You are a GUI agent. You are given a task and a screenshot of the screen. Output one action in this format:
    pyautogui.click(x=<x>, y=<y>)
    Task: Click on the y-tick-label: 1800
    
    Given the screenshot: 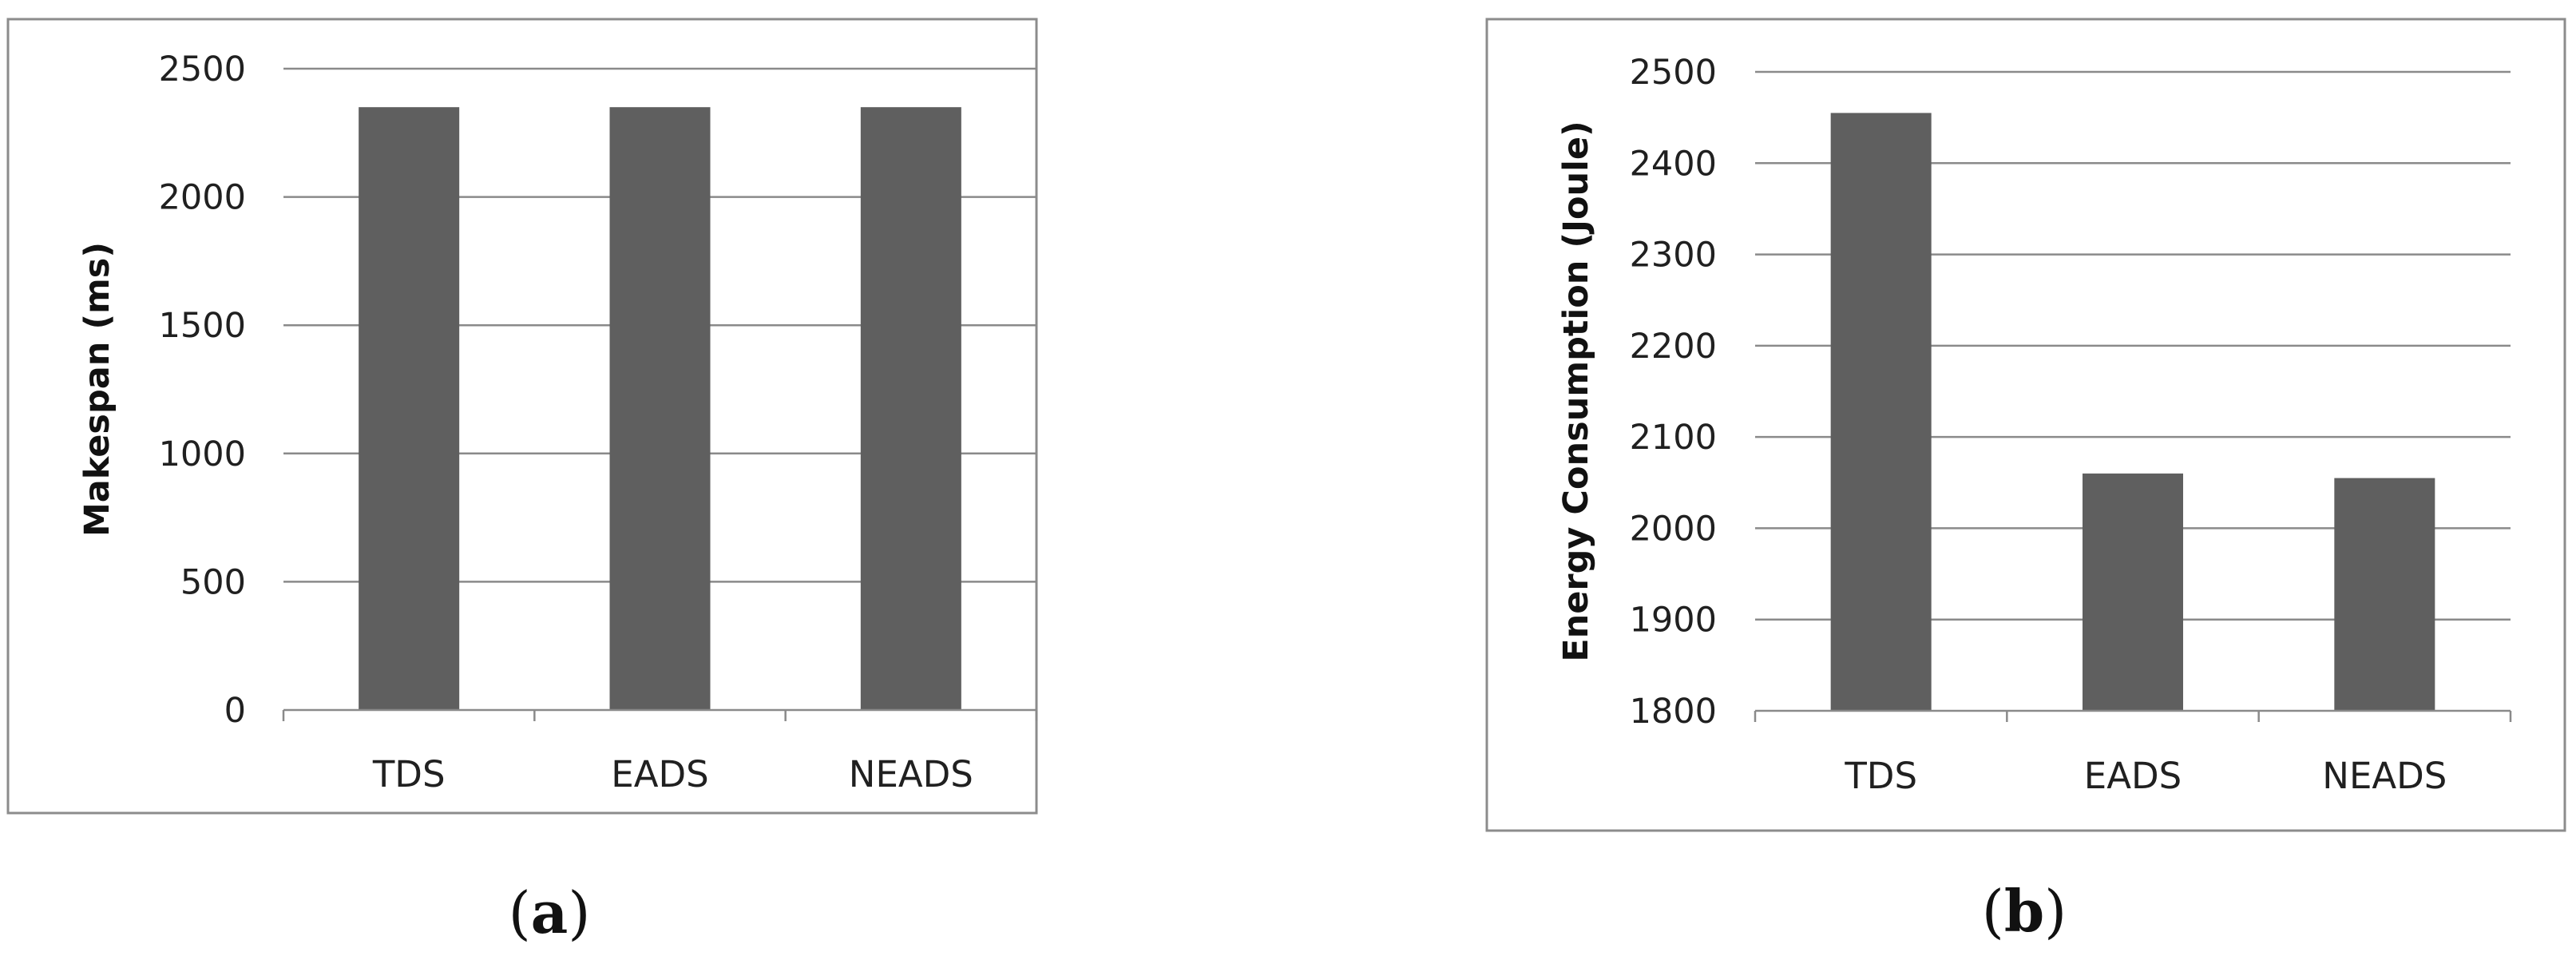 What is the action you would take?
    pyautogui.click(x=1674, y=712)
    